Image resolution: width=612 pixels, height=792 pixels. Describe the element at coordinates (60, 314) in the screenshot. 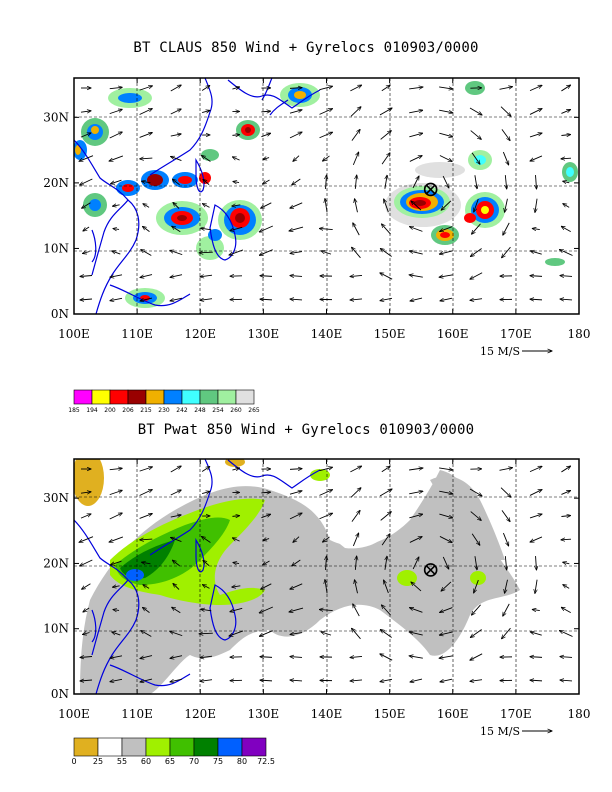

I see `latitude-tick-label: 0N` at that location.